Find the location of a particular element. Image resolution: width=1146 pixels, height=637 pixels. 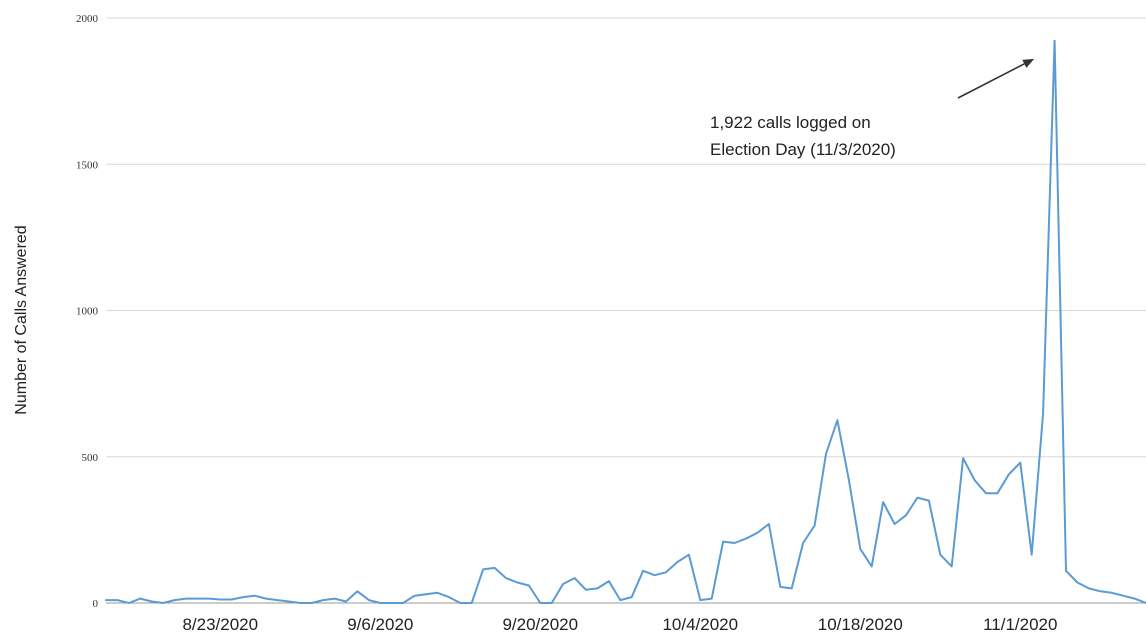

annotation-arrow-shaft is located at coordinates (991, 81).